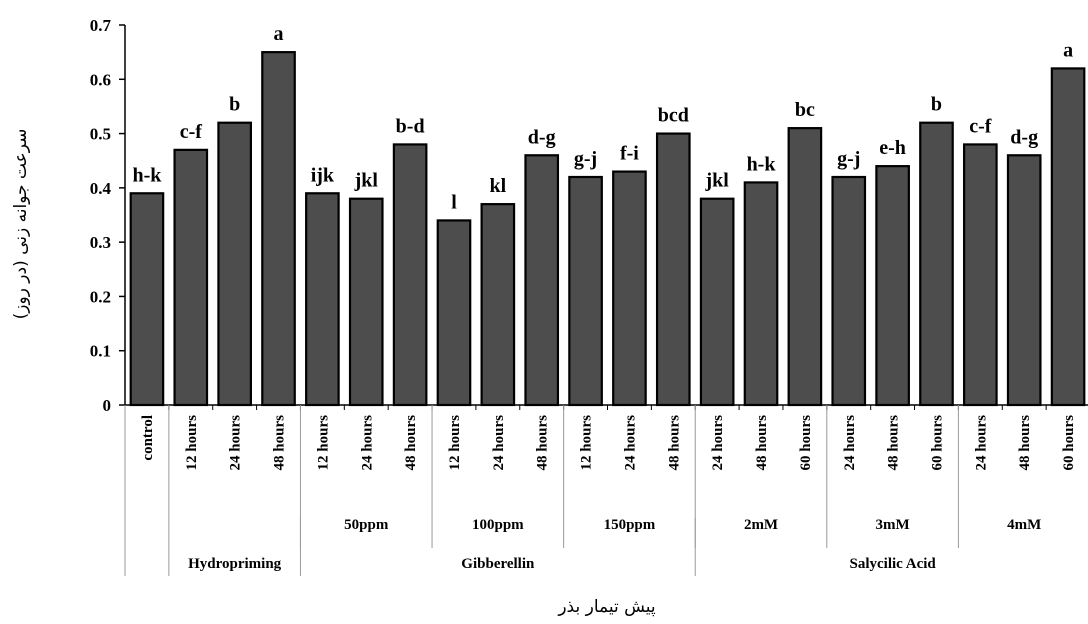 Image resolution: width=1088 pixels, height=624 pixels. I want to click on group-label: Hydropriming, so click(235, 564).